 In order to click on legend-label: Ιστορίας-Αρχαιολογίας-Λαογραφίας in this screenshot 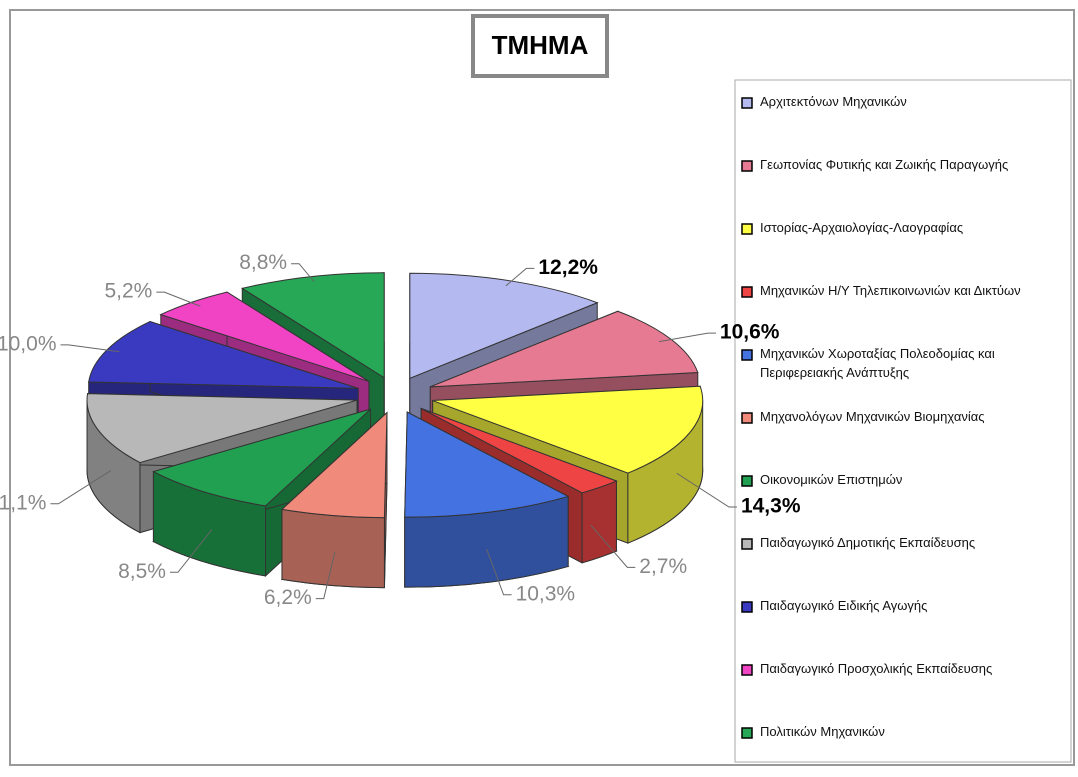, I will do `click(861, 227)`.